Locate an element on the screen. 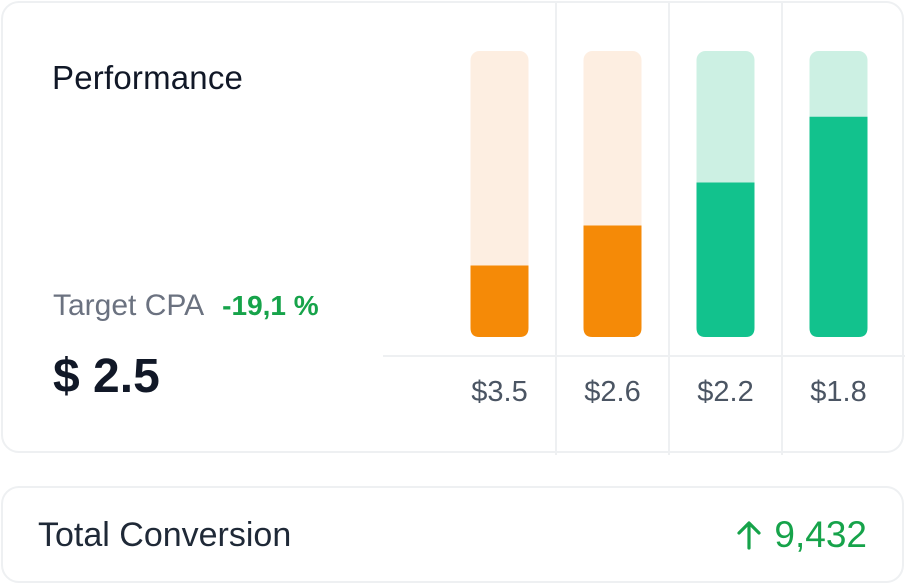  arrow-up-icon is located at coordinates (749, 535).